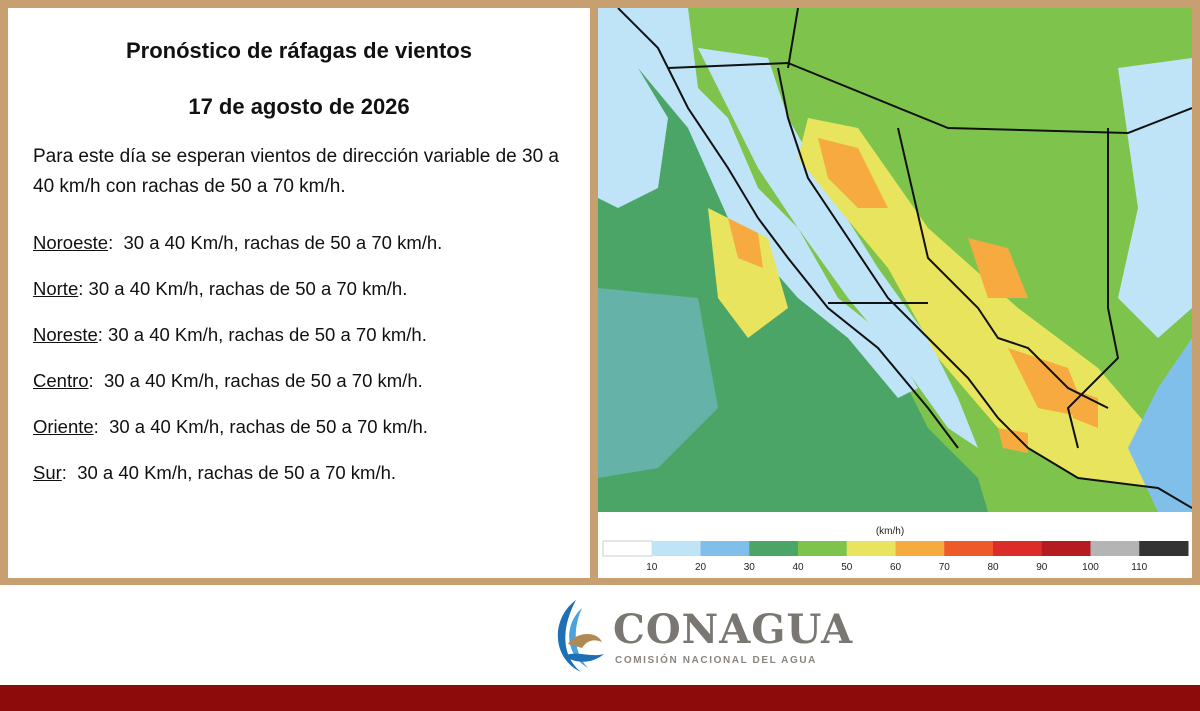 This screenshot has height=711, width=1200. What do you see at coordinates (1090, 567) in the screenshot?
I see `legend-tick-label: 100` at bounding box center [1090, 567].